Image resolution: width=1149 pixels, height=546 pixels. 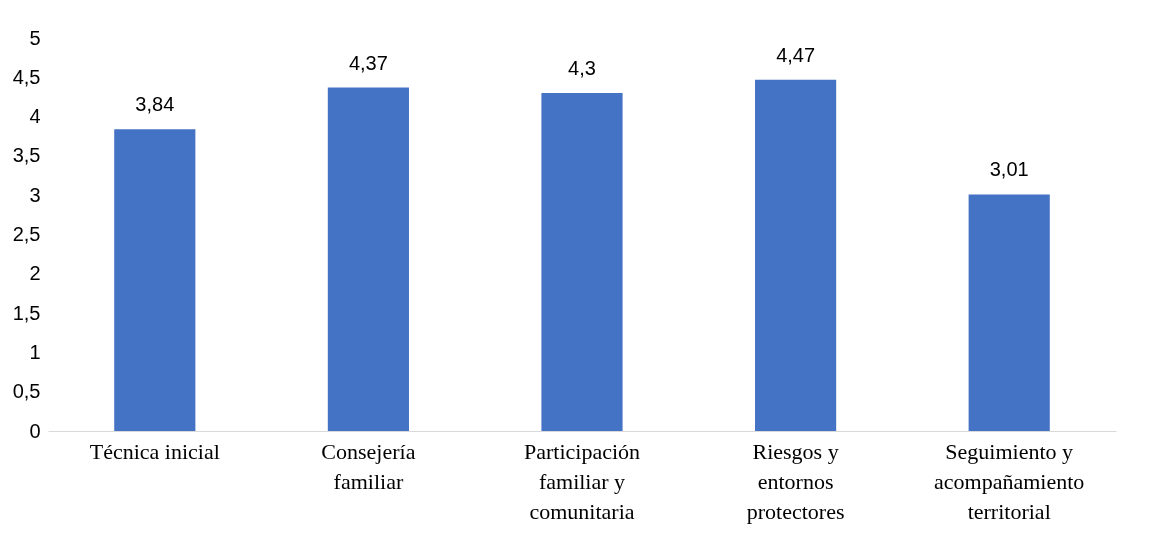 I want to click on y-tick-label: 0,5, so click(x=26, y=391).